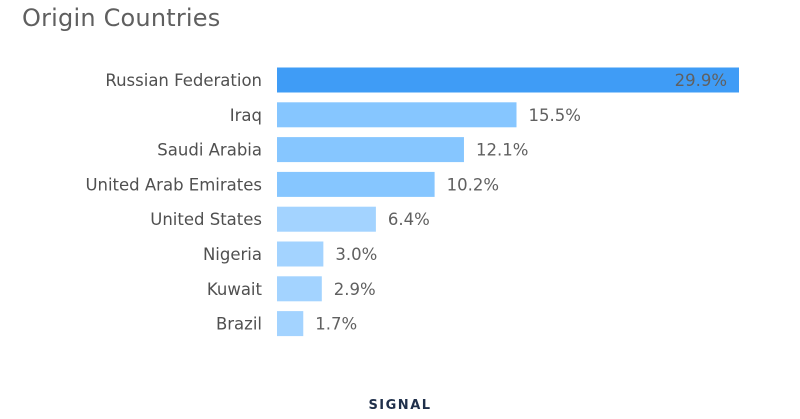 The width and height of the screenshot is (800, 419). What do you see at coordinates (554, 115) in the screenshot?
I see `value-label: 15.5%` at bounding box center [554, 115].